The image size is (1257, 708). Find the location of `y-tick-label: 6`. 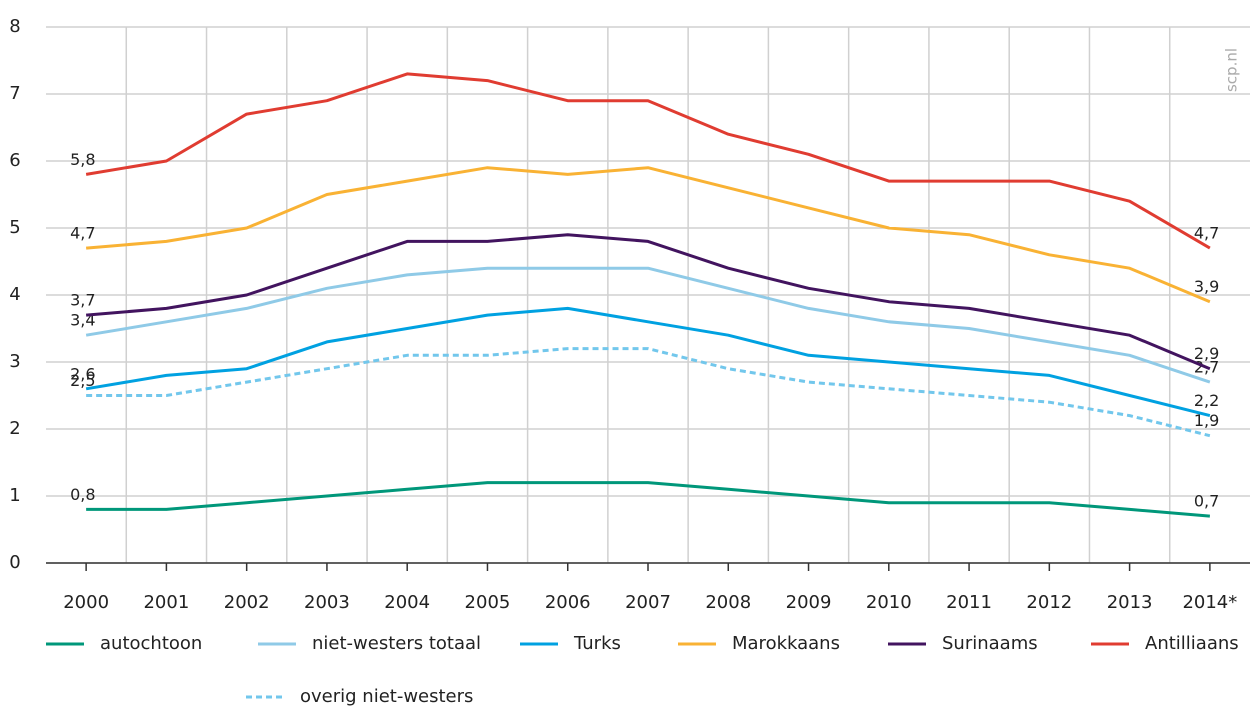

y-tick-label: 6 is located at coordinates (14, 160).